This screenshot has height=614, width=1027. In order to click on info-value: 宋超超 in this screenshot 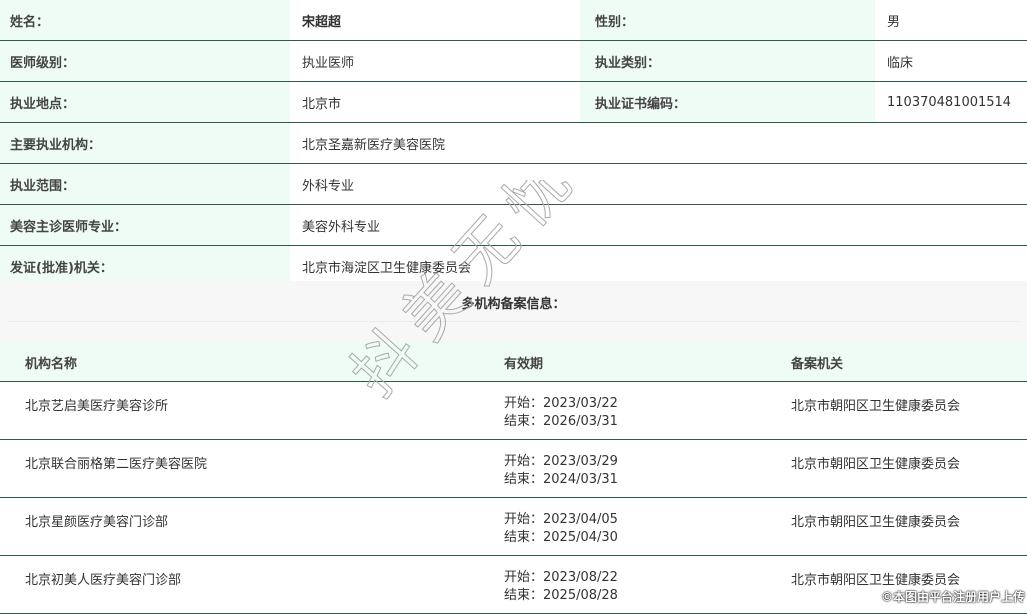, I will do `click(435, 20)`.